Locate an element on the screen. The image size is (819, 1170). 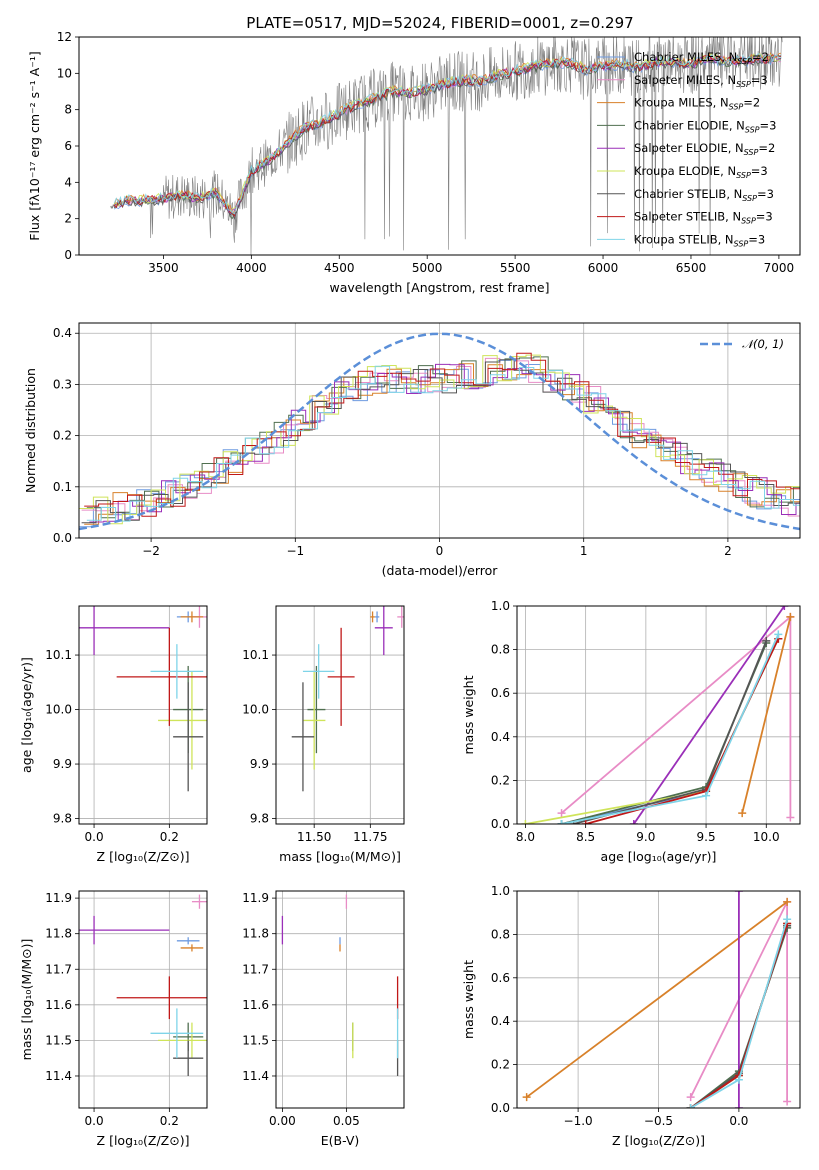
y-axis-label: Flux [fλ10⁻¹⁷ erg cm⁻² s⁻¹ A⁻¹] is located at coordinates (34, 145).